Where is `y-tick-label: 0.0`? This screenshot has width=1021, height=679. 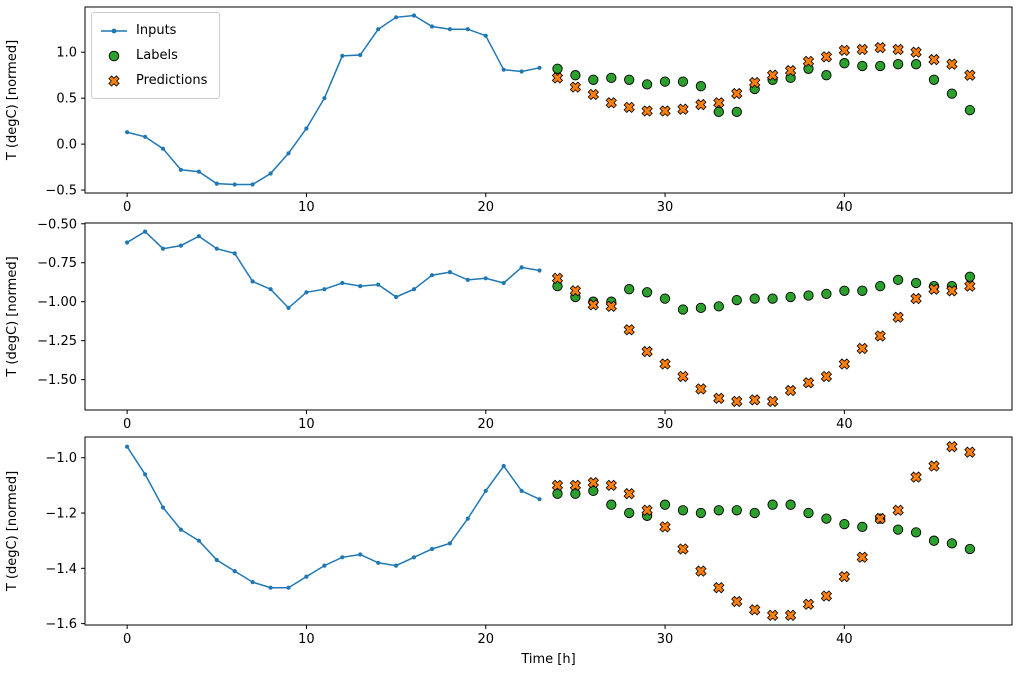
y-tick-label: 0.0 is located at coordinates (66, 145).